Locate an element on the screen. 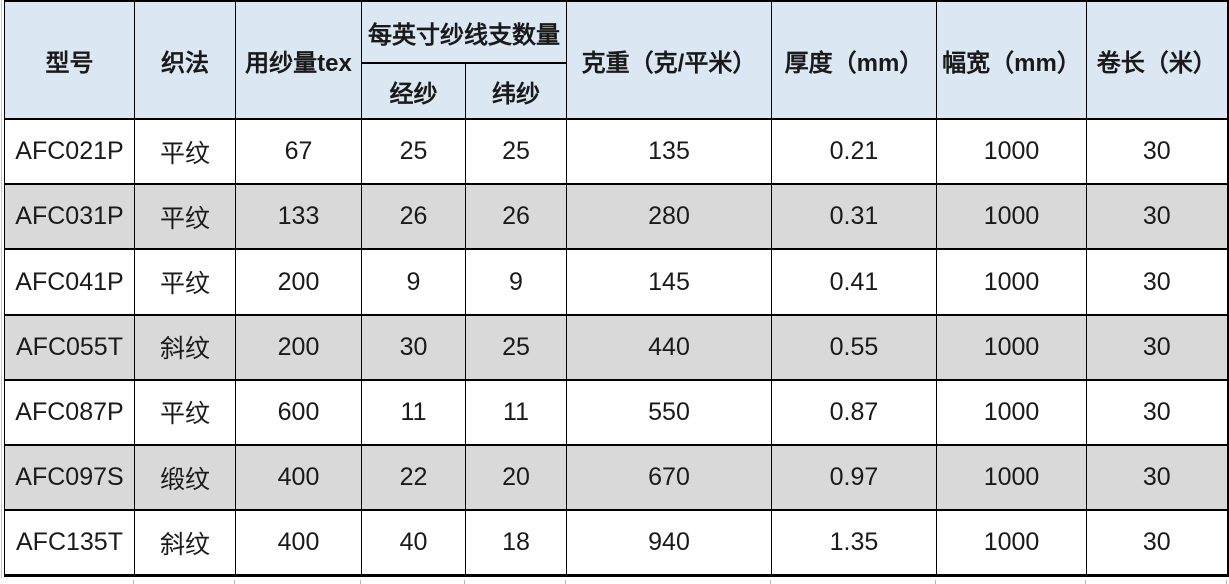  cell-warp: 25 is located at coordinates (413, 151).